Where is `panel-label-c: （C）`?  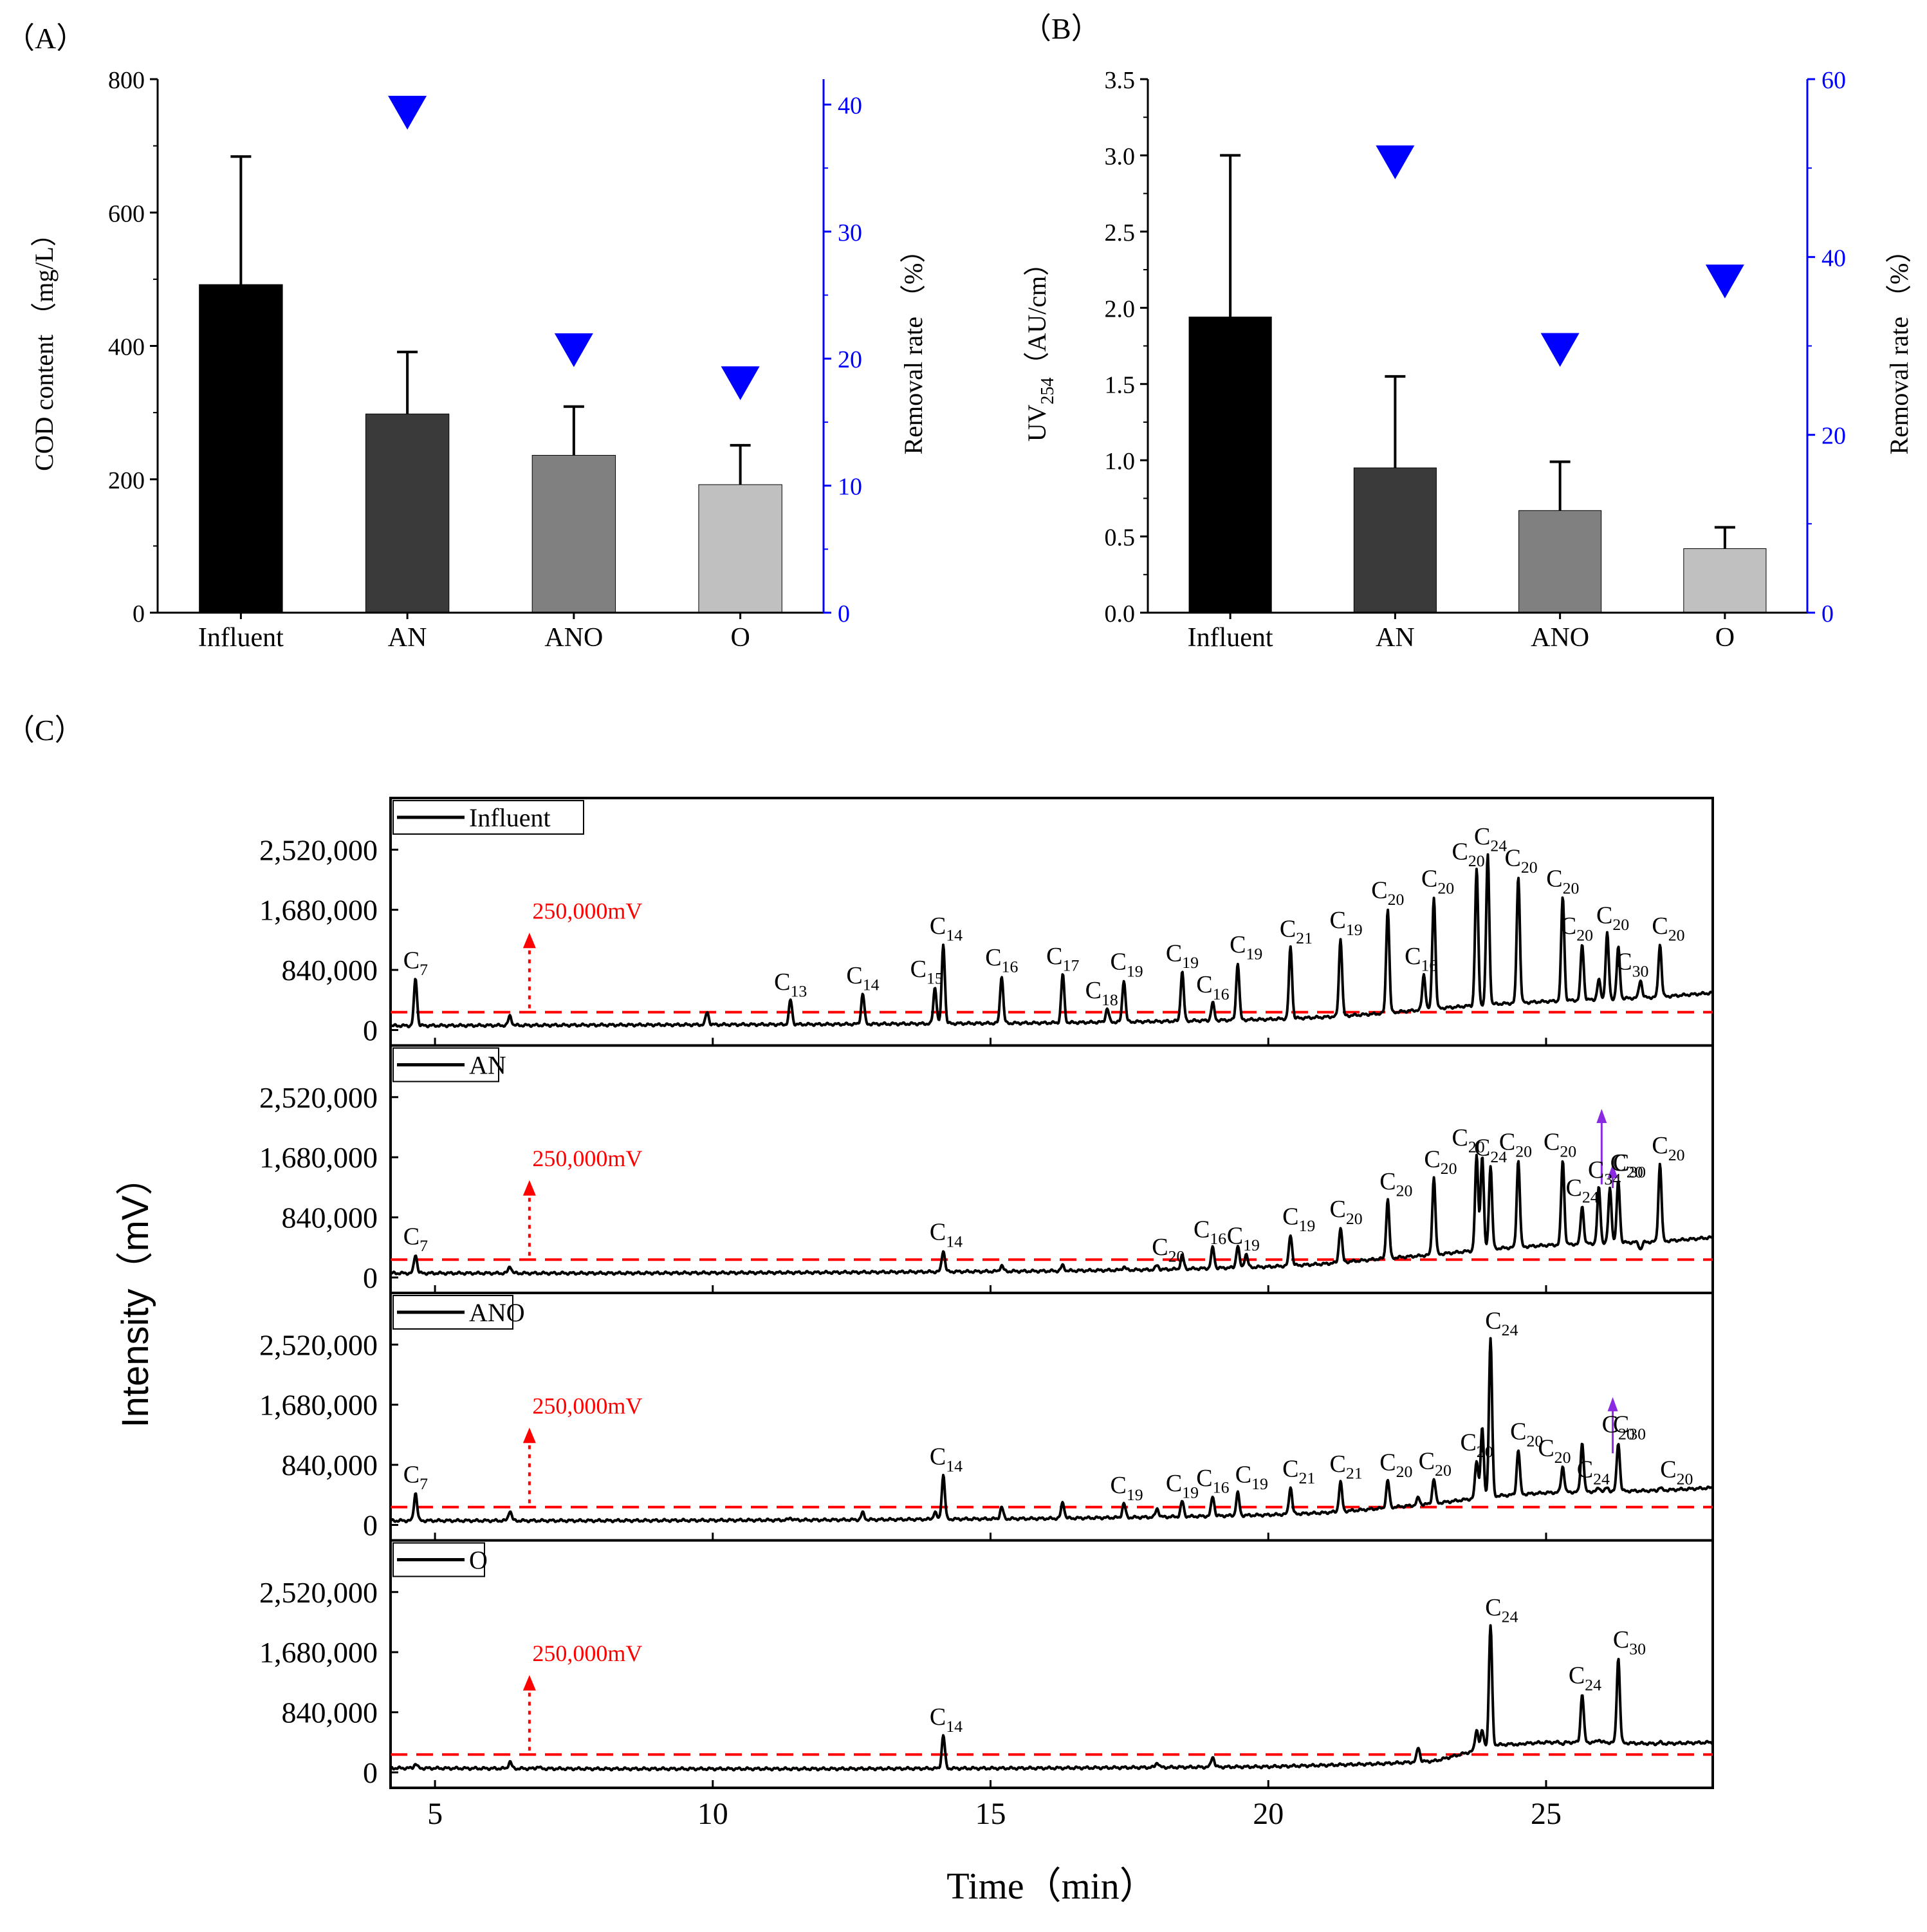
panel-label-c: （C） is located at coordinates (44, 730).